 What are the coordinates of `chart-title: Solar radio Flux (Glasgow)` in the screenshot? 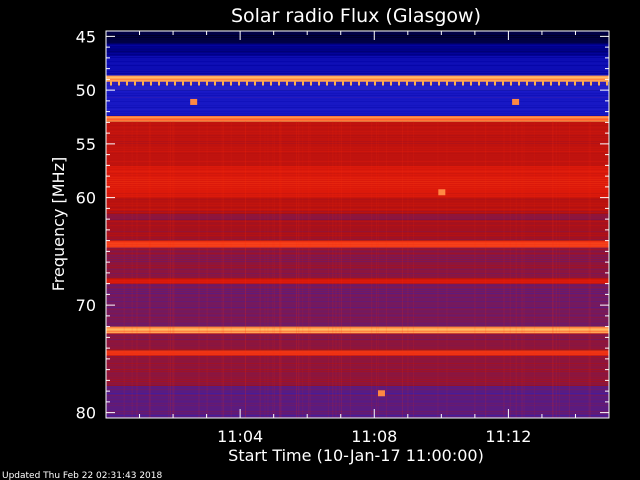 It's located at (356, 16).